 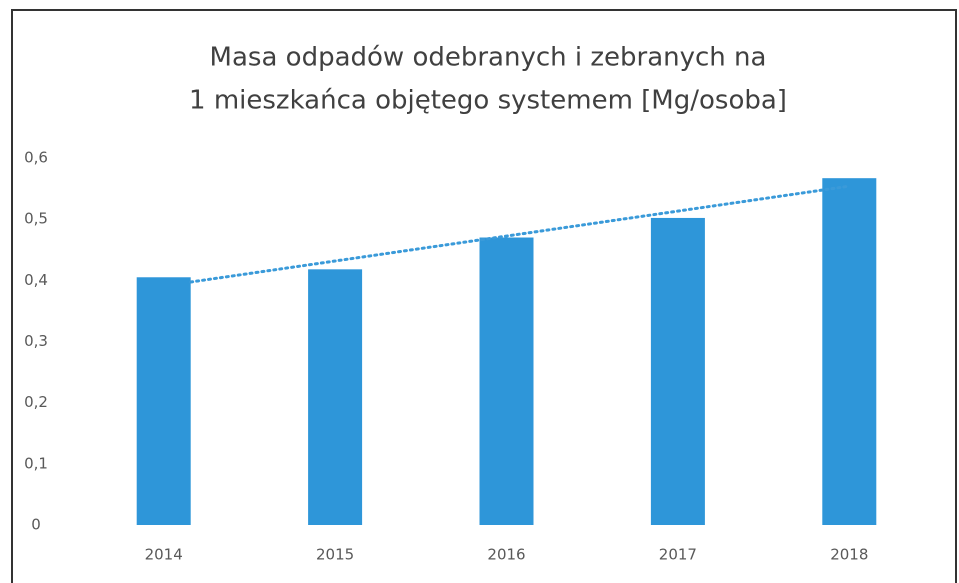 What do you see at coordinates (678, 555) in the screenshot?
I see `x-tick-label: 2017` at bounding box center [678, 555].